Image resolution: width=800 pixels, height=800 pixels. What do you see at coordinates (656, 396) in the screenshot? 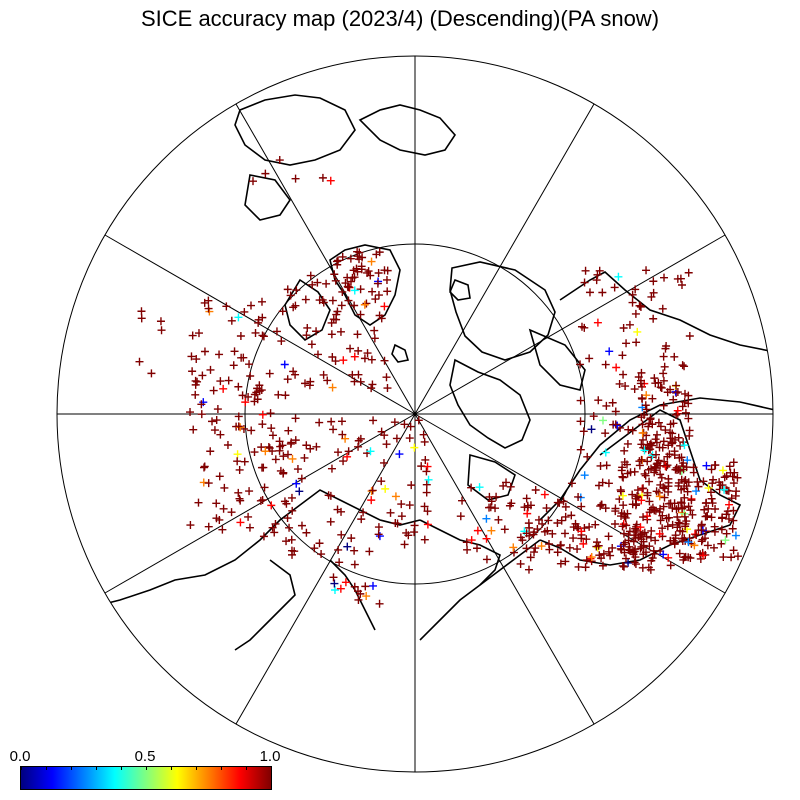
I see `coastline-north-america` at bounding box center [656, 396].